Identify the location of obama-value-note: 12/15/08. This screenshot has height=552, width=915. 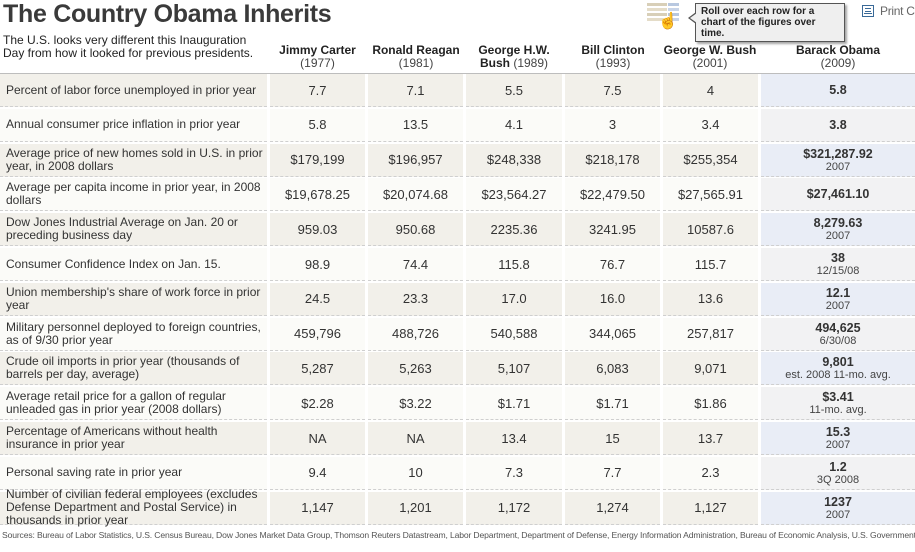
(838, 271).